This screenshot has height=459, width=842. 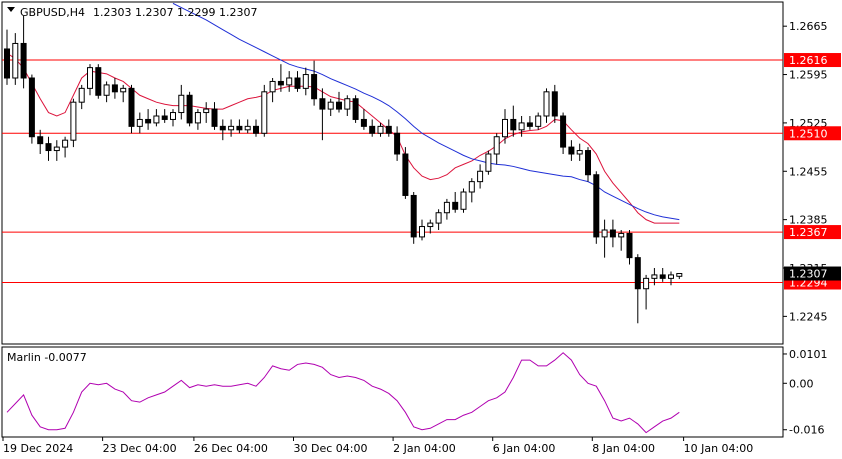 I want to click on level-box-label: 1.2510, so click(x=808, y=133).